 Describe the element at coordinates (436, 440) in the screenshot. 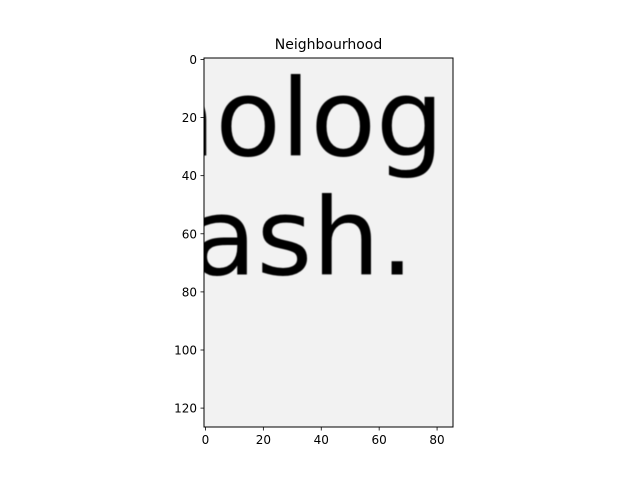

I see `x-tick-label: 80` at that location.